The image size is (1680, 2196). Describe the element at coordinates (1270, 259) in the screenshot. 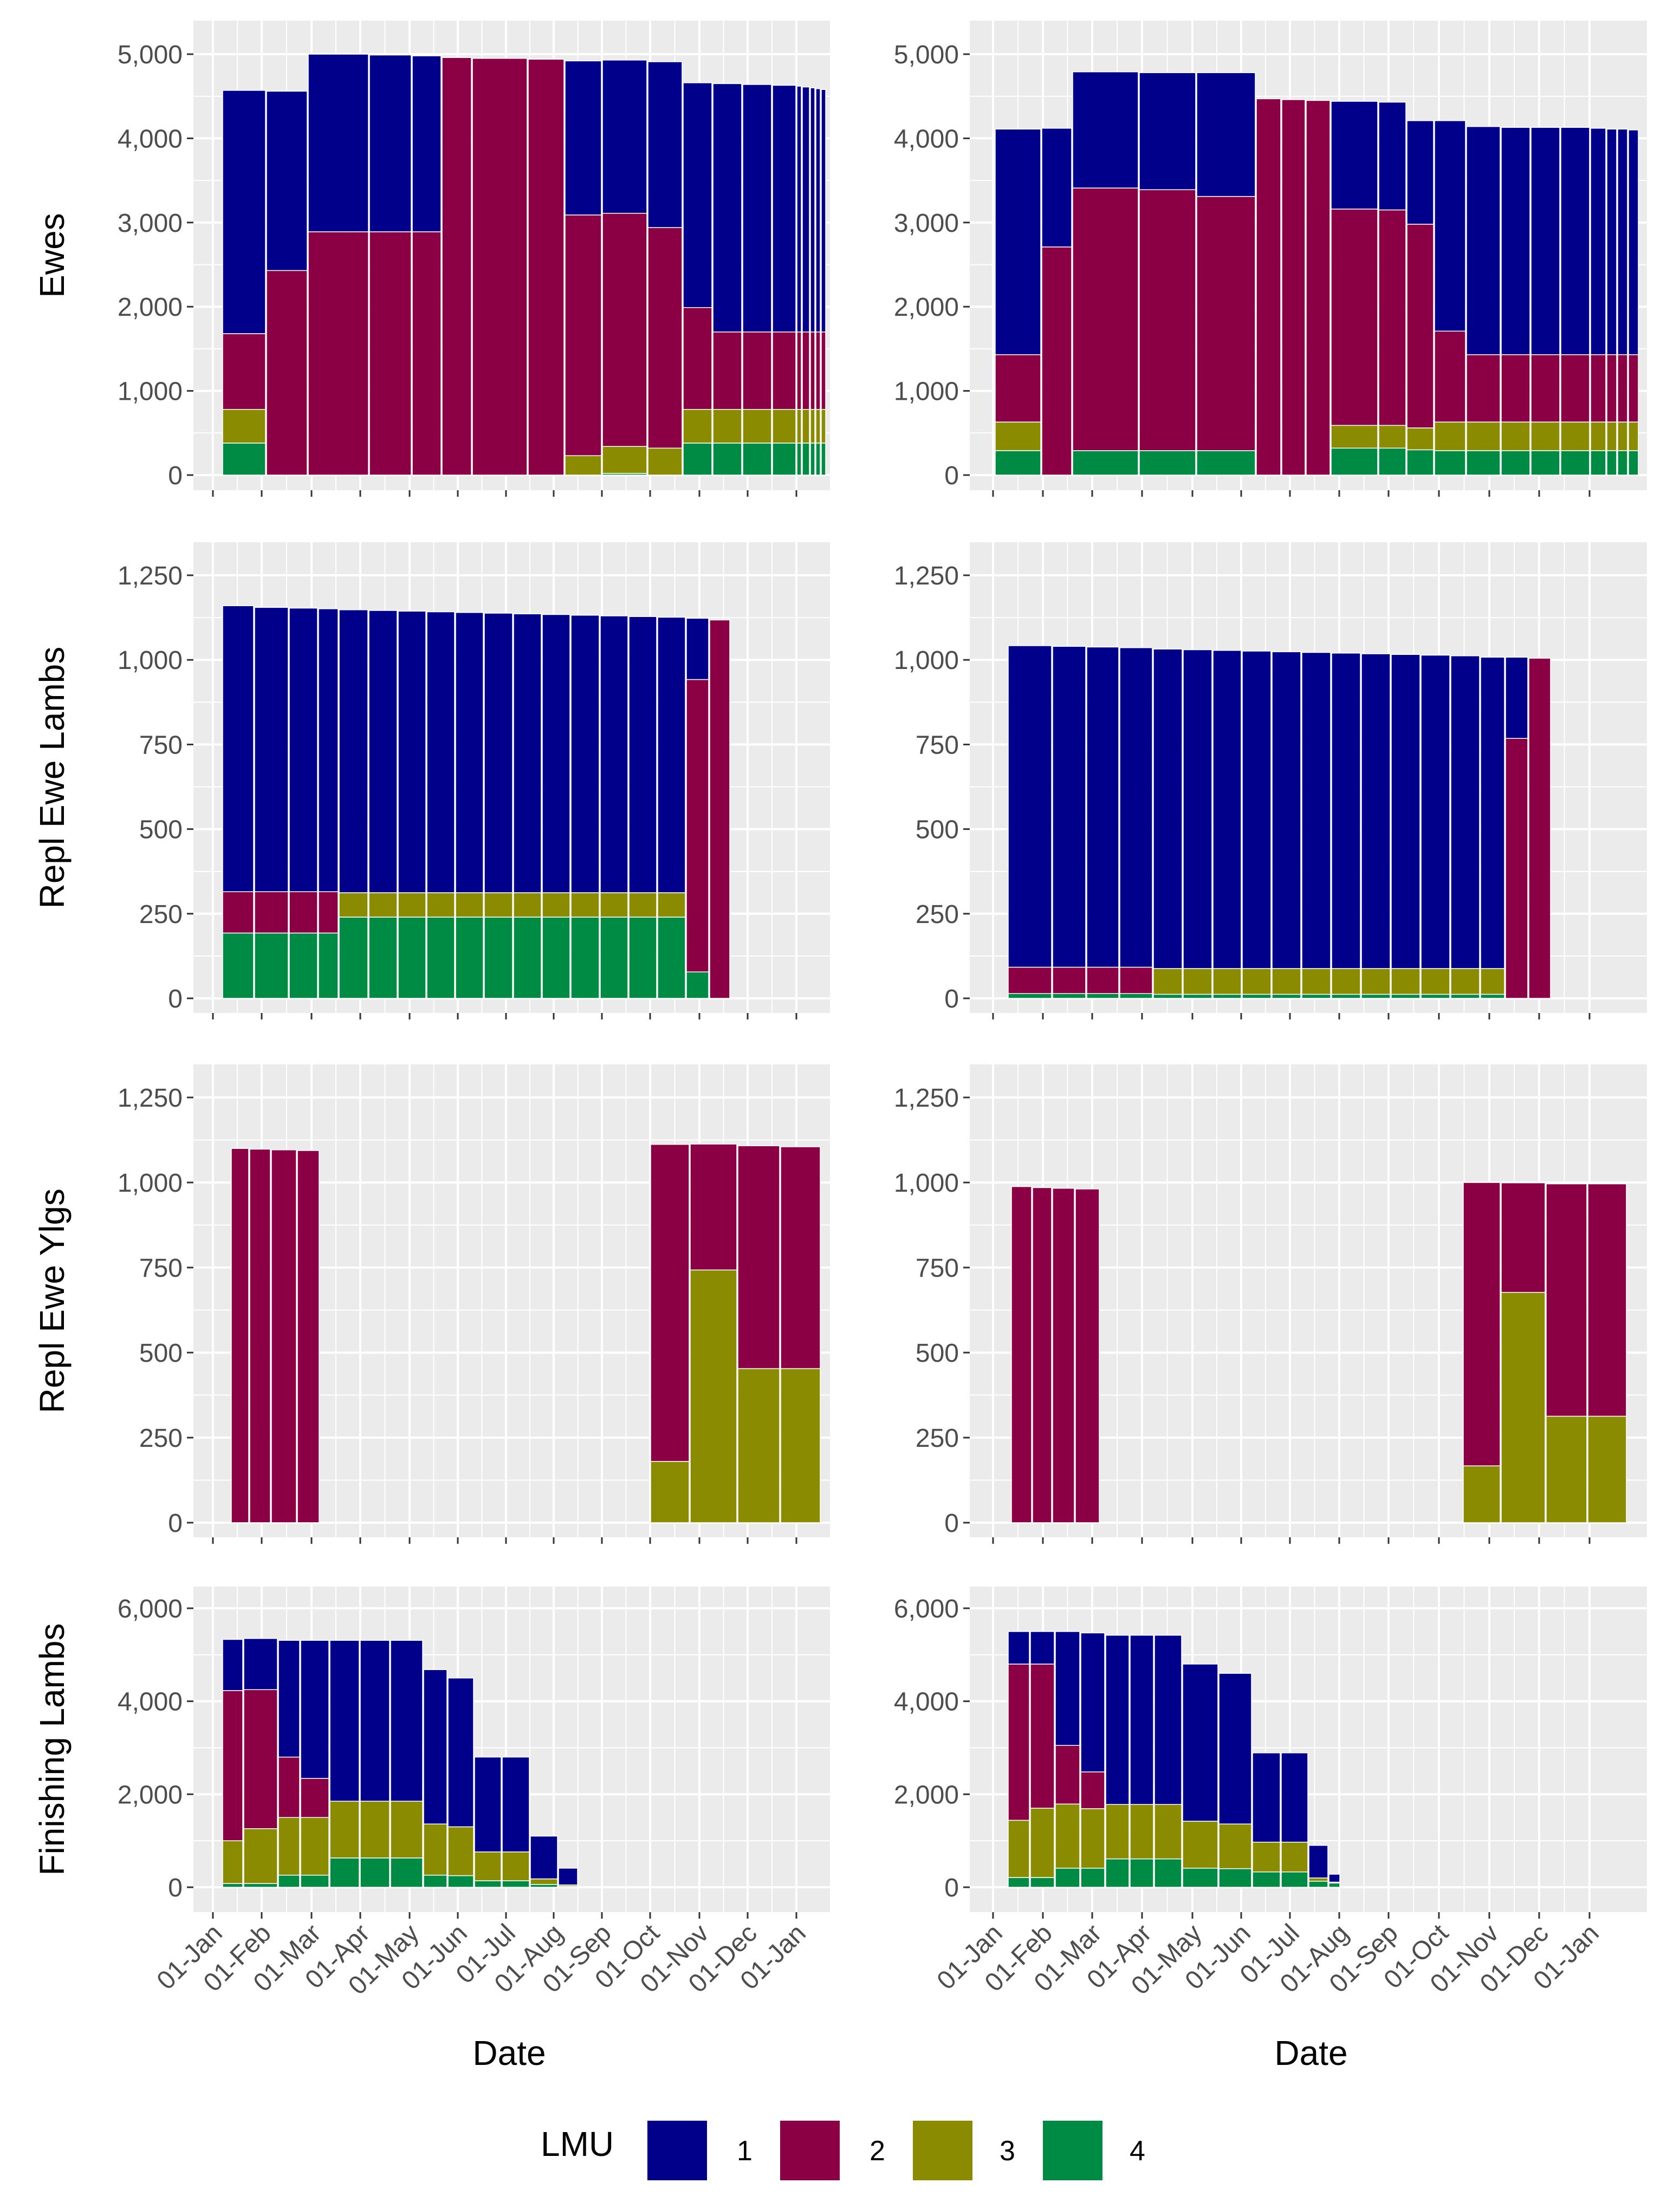

I see `panel-0-1: 0 1,000 2,000 3,000 4,000 5,000` at that location.